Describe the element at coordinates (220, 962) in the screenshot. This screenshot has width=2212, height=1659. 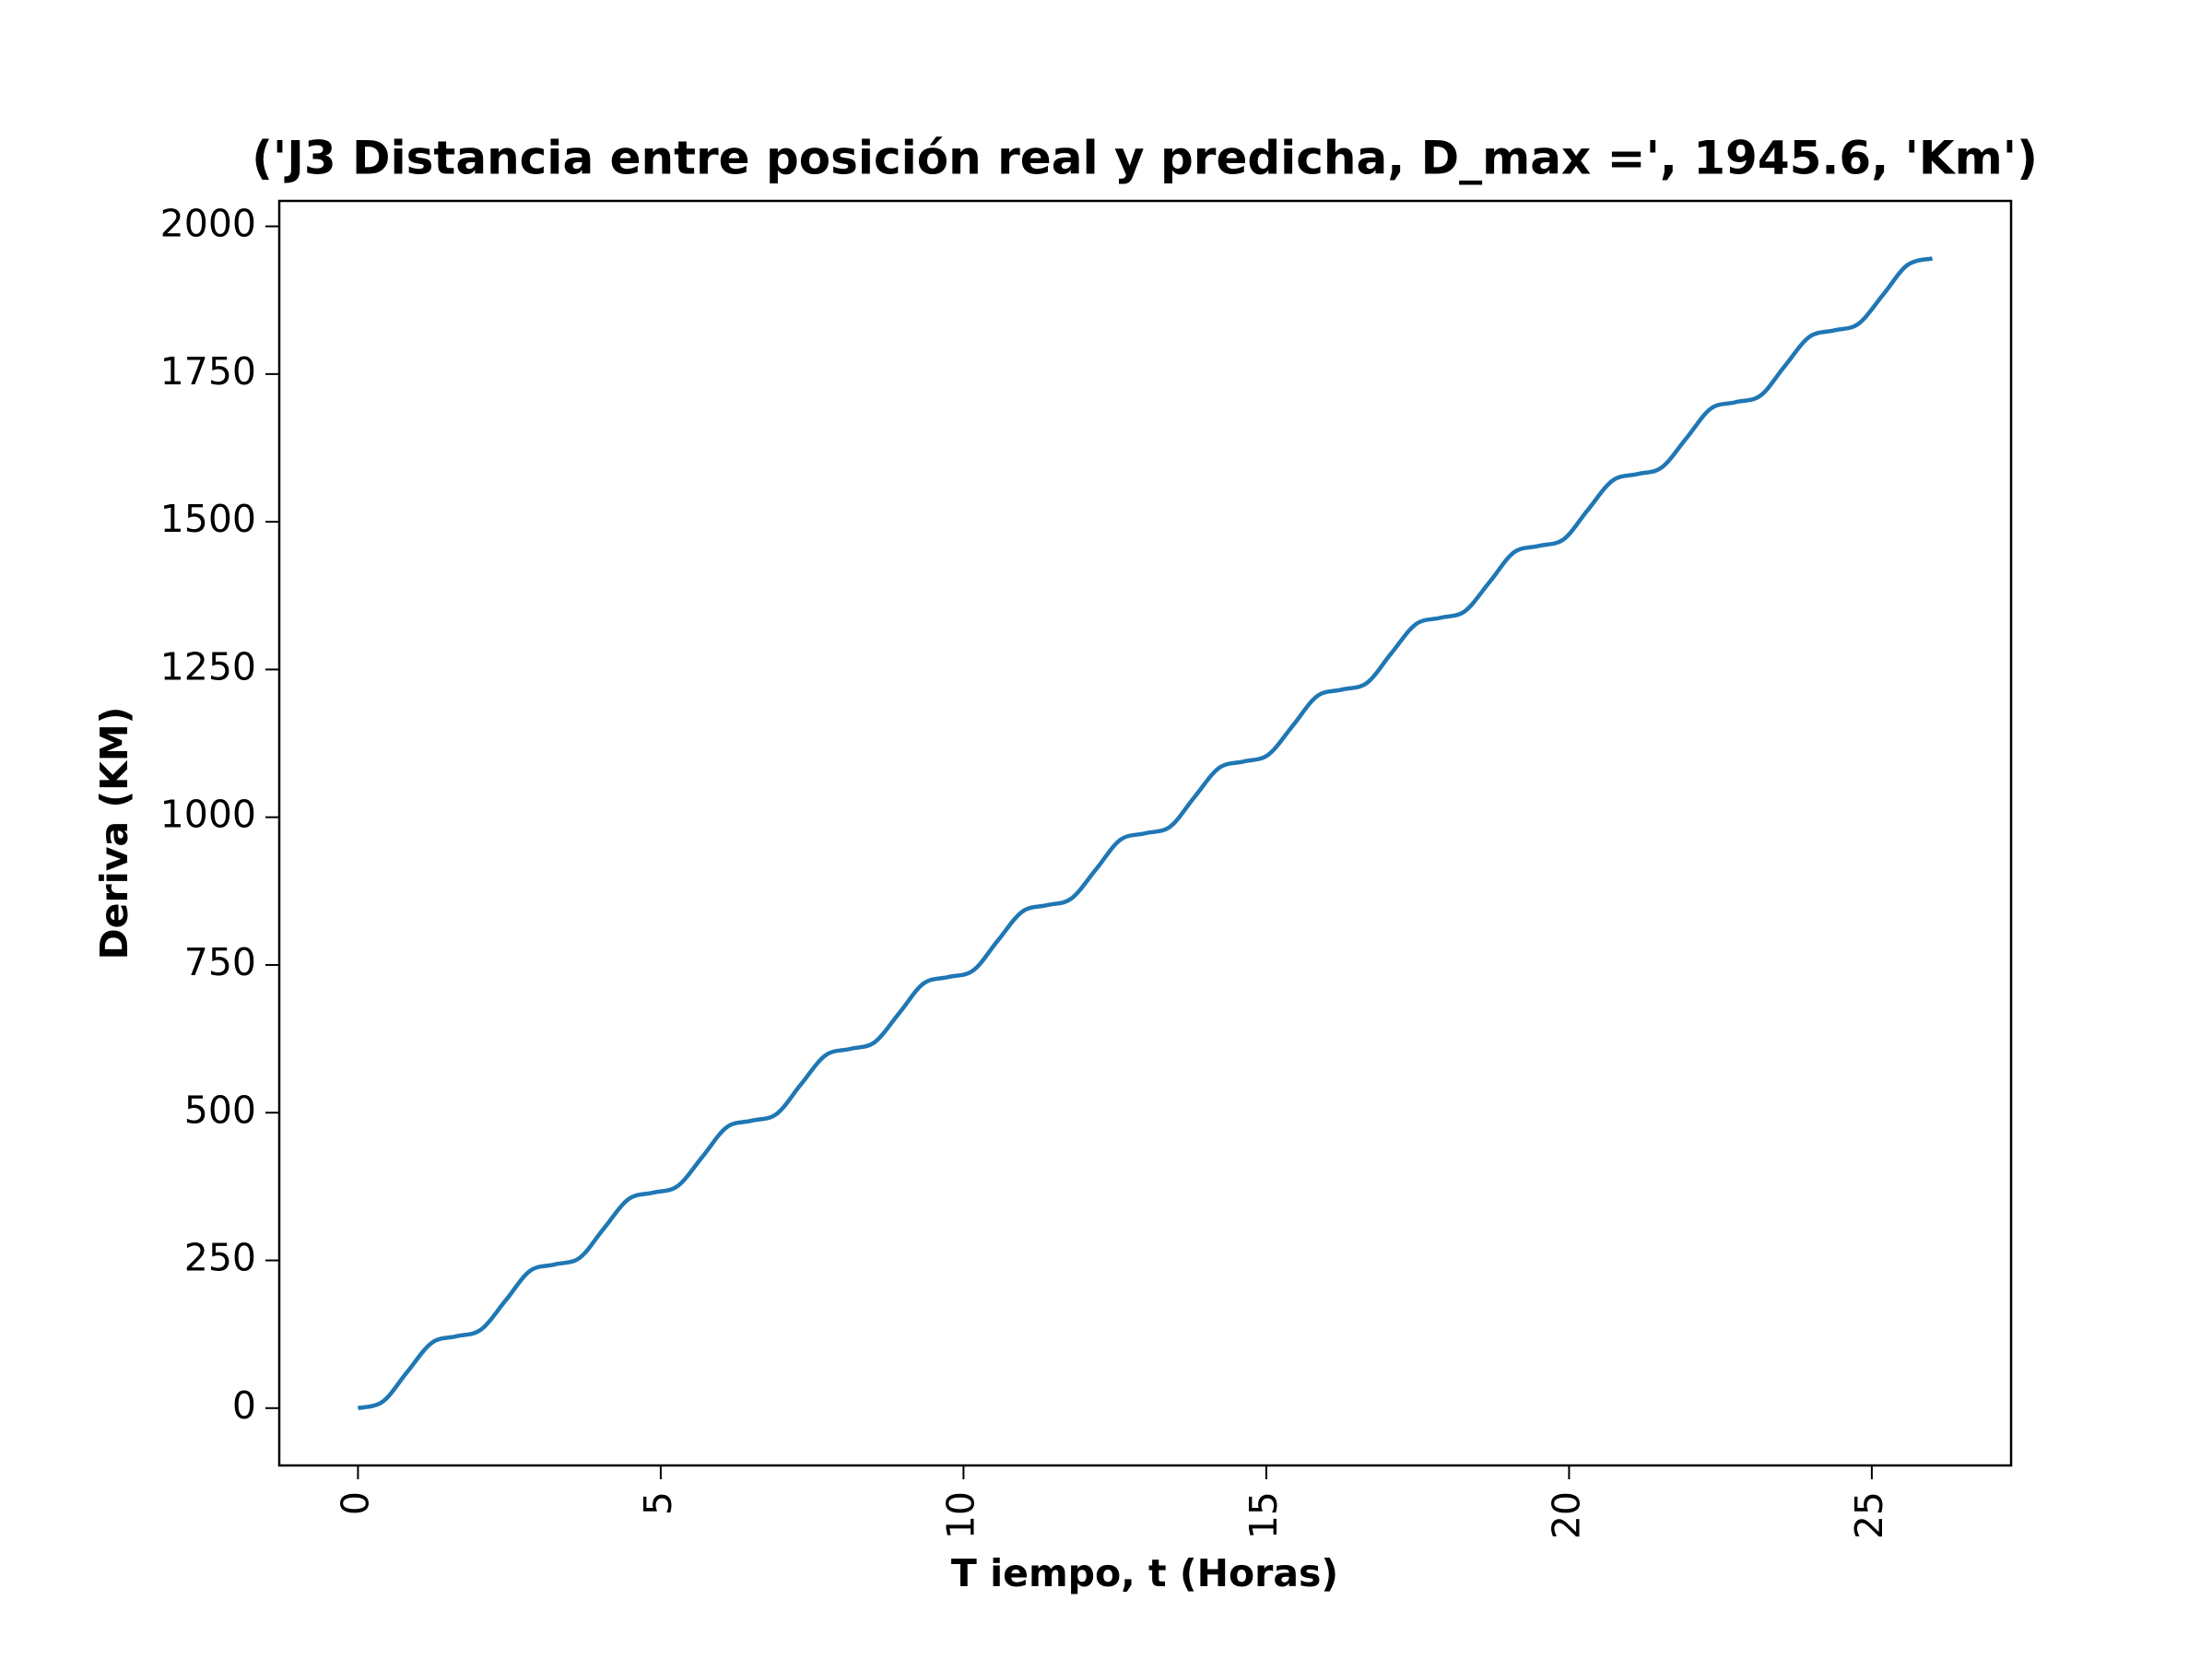
I see `y-tick-label: 750` at that location.